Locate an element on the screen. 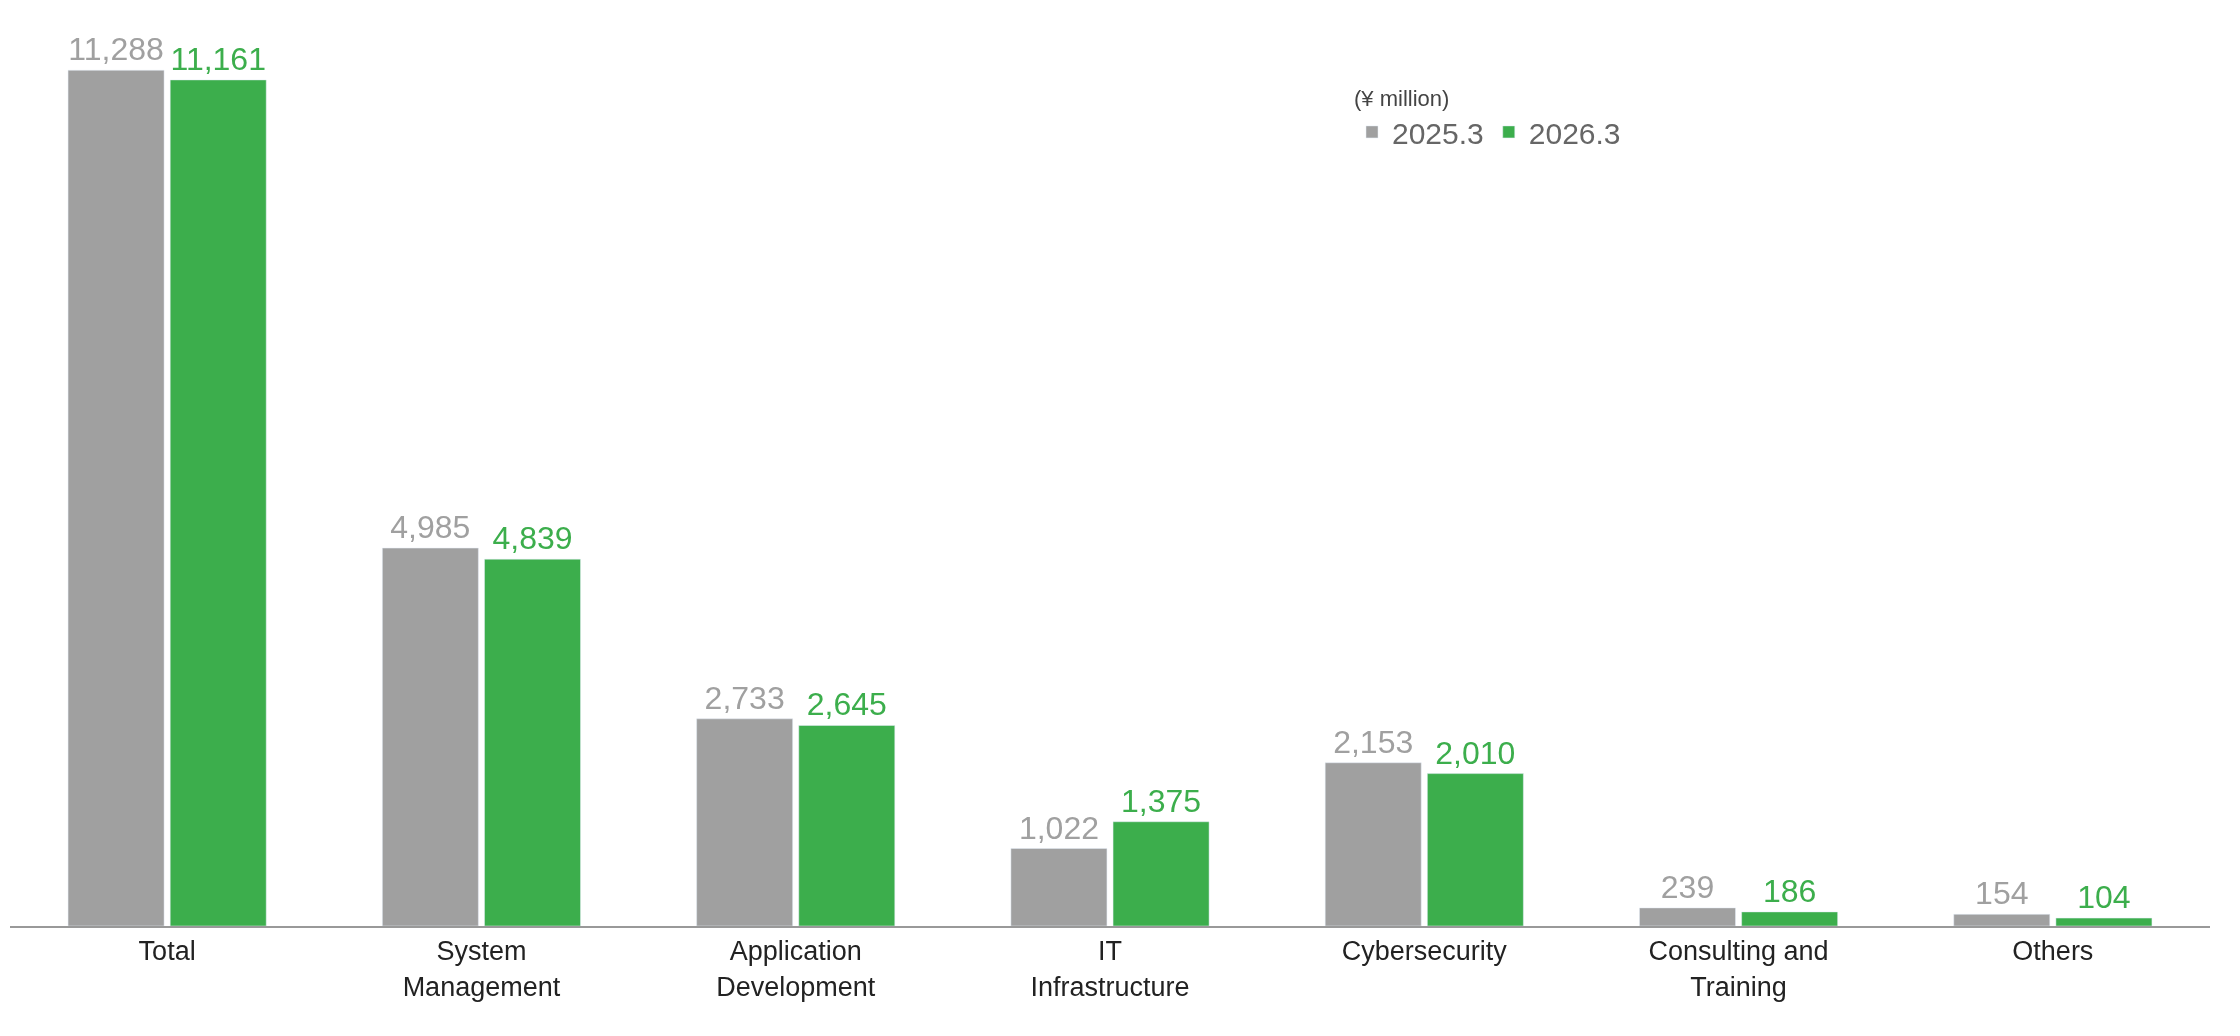  data-label: 1,022 is located at coordinates (1058, 827).